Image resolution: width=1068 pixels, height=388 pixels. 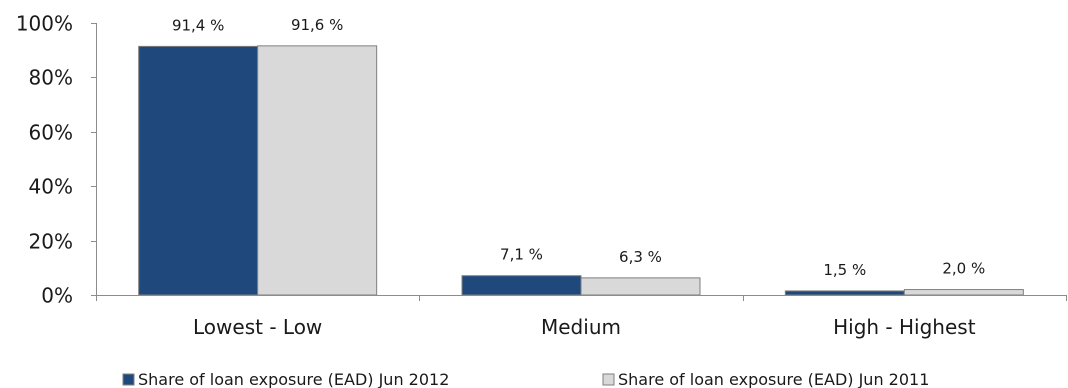 I want to click on data-label: 6,3 %, so click(x=640, y=257).